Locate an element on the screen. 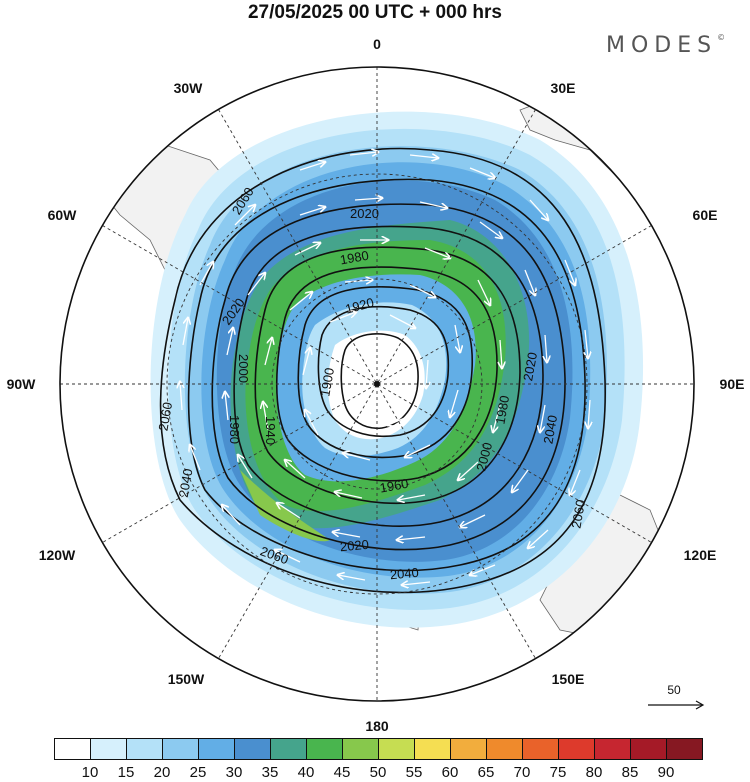 Image resolution: width=750 pixels, height=782 pixels. contour-1900 is located at coordinates (379, 381).